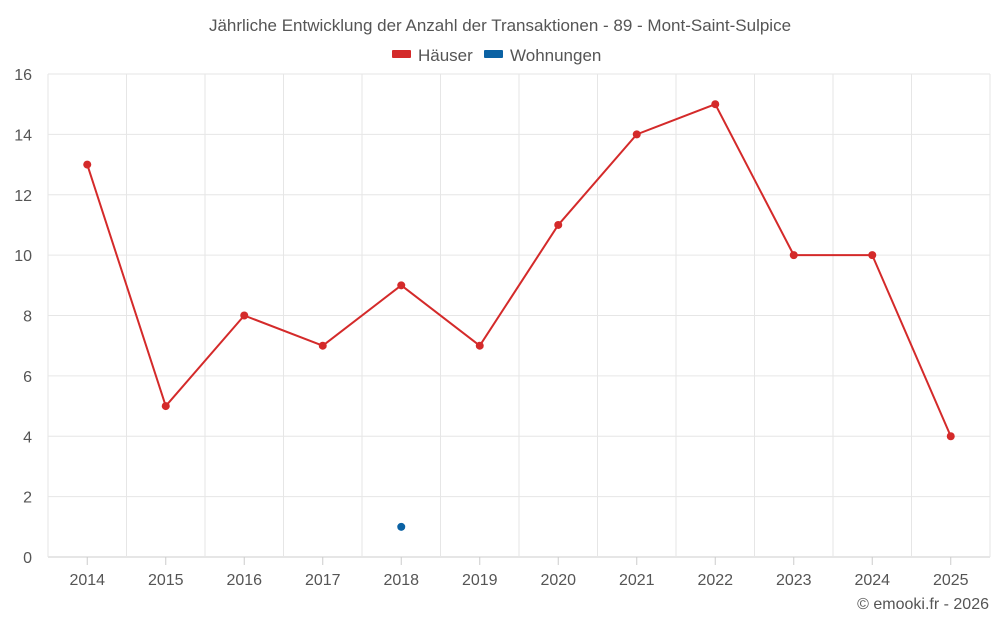  I want to click on legend: Häuser Wohnungen, so click(496, 55).